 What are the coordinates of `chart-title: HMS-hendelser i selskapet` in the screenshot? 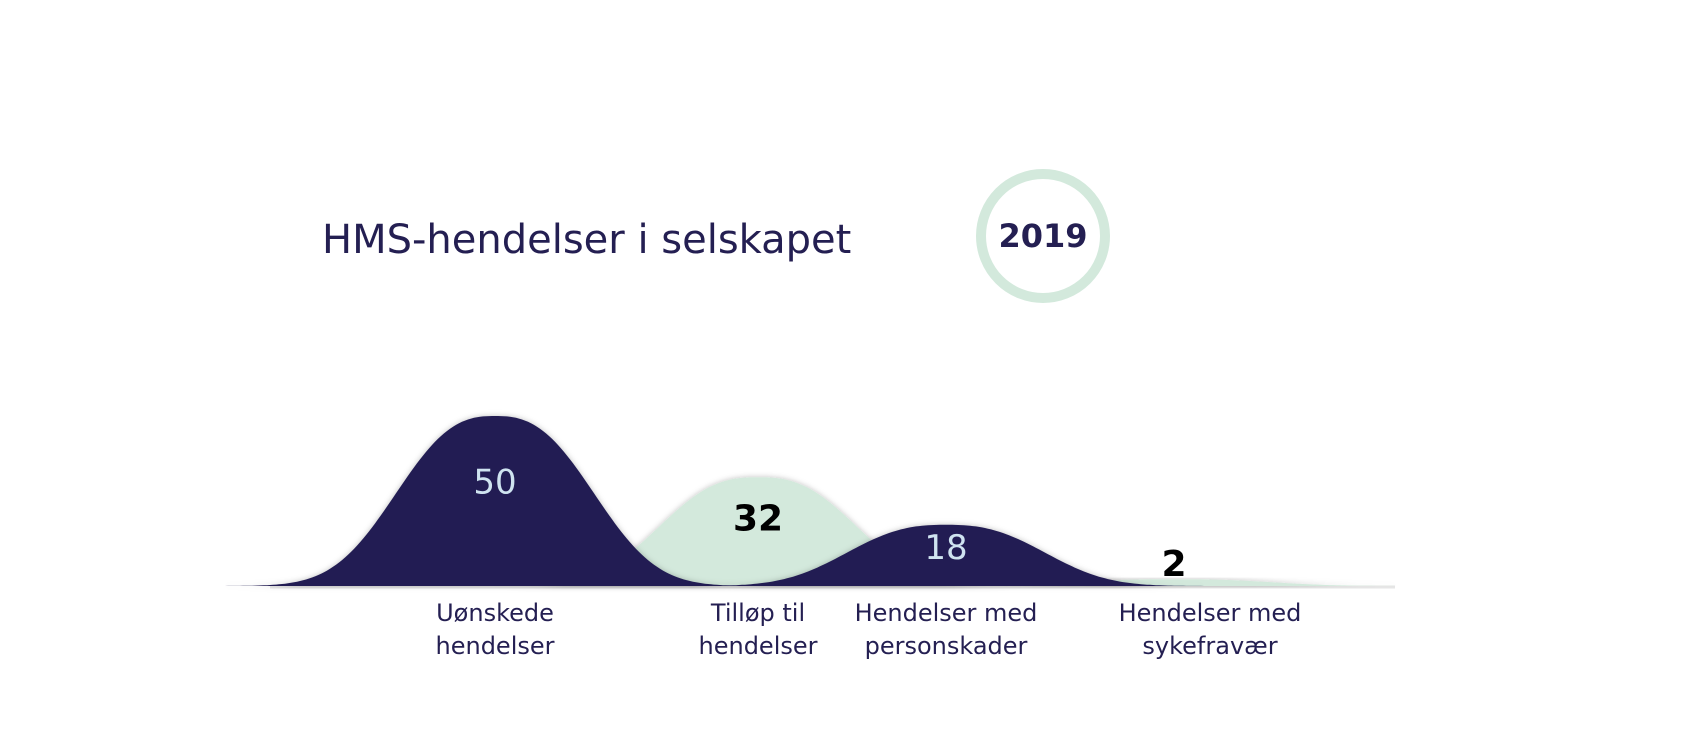 It's located at (586, 240).